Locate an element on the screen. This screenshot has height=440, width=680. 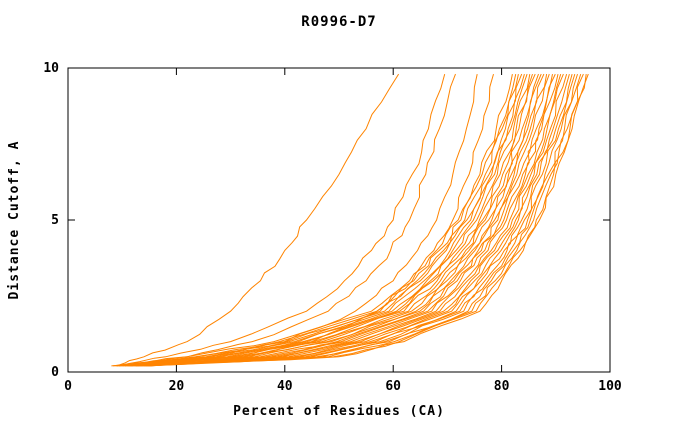
y-tick-labels: 0 5 10 is located at coordinates (51, 220).